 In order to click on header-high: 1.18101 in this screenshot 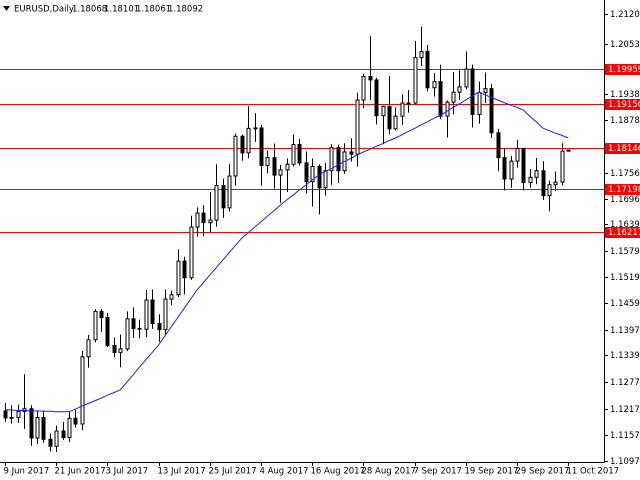, I will do `click(121, 10)`.